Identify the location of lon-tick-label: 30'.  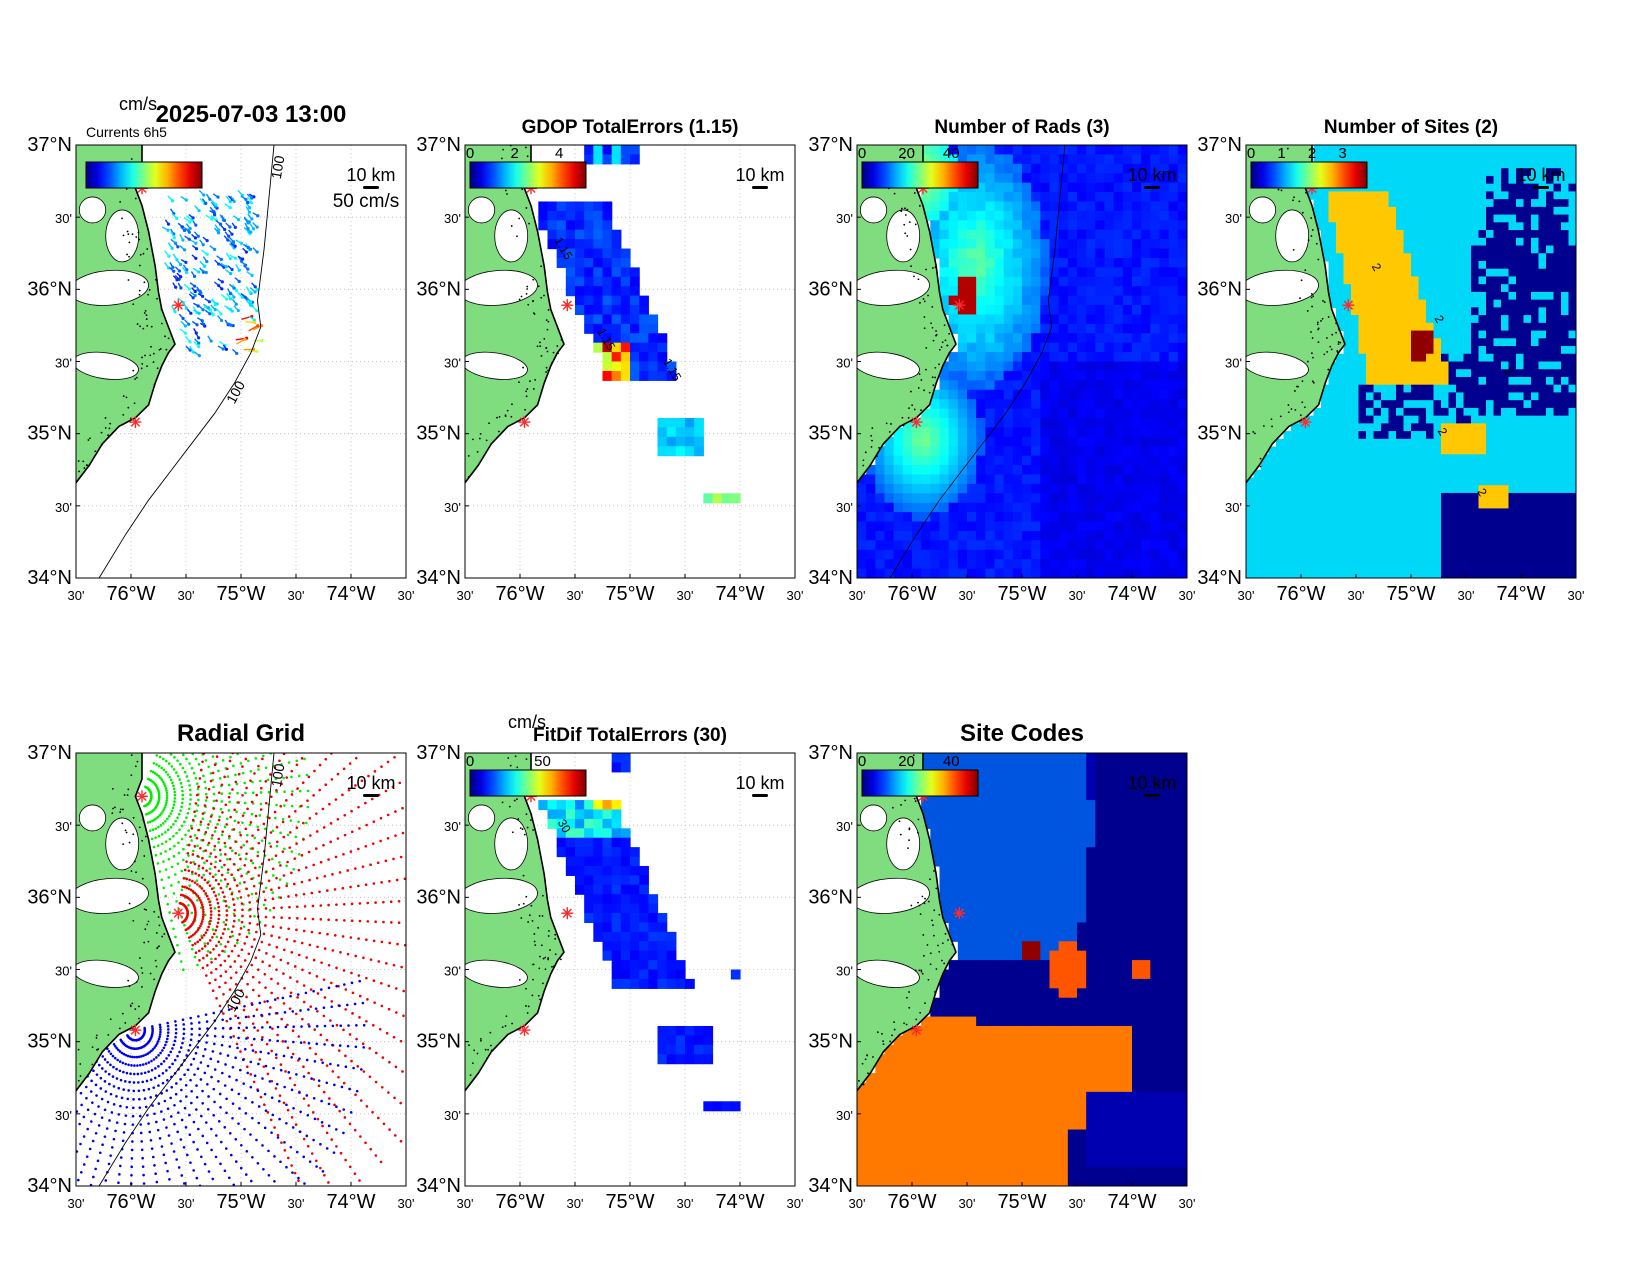
(76, 595).